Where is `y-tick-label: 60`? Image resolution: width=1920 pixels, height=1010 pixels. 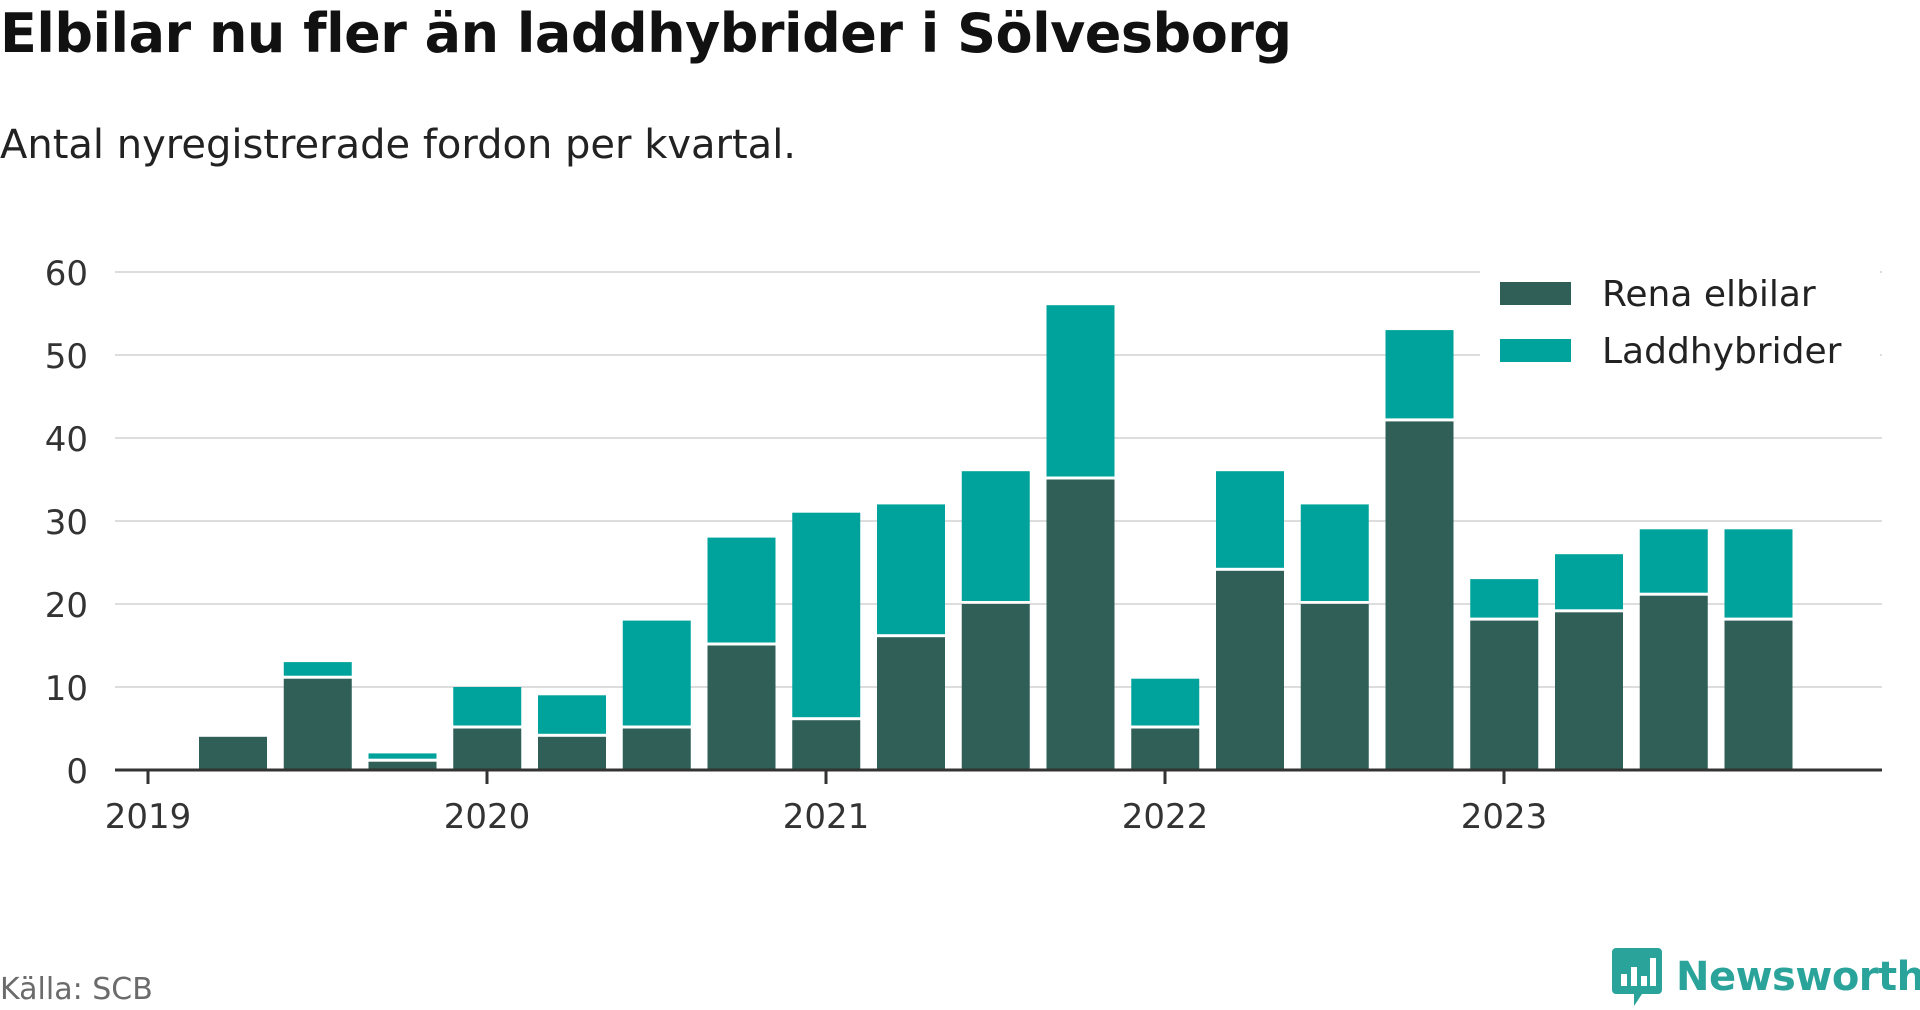 y-tick-label: 60 is located at coordinates (66, 274).